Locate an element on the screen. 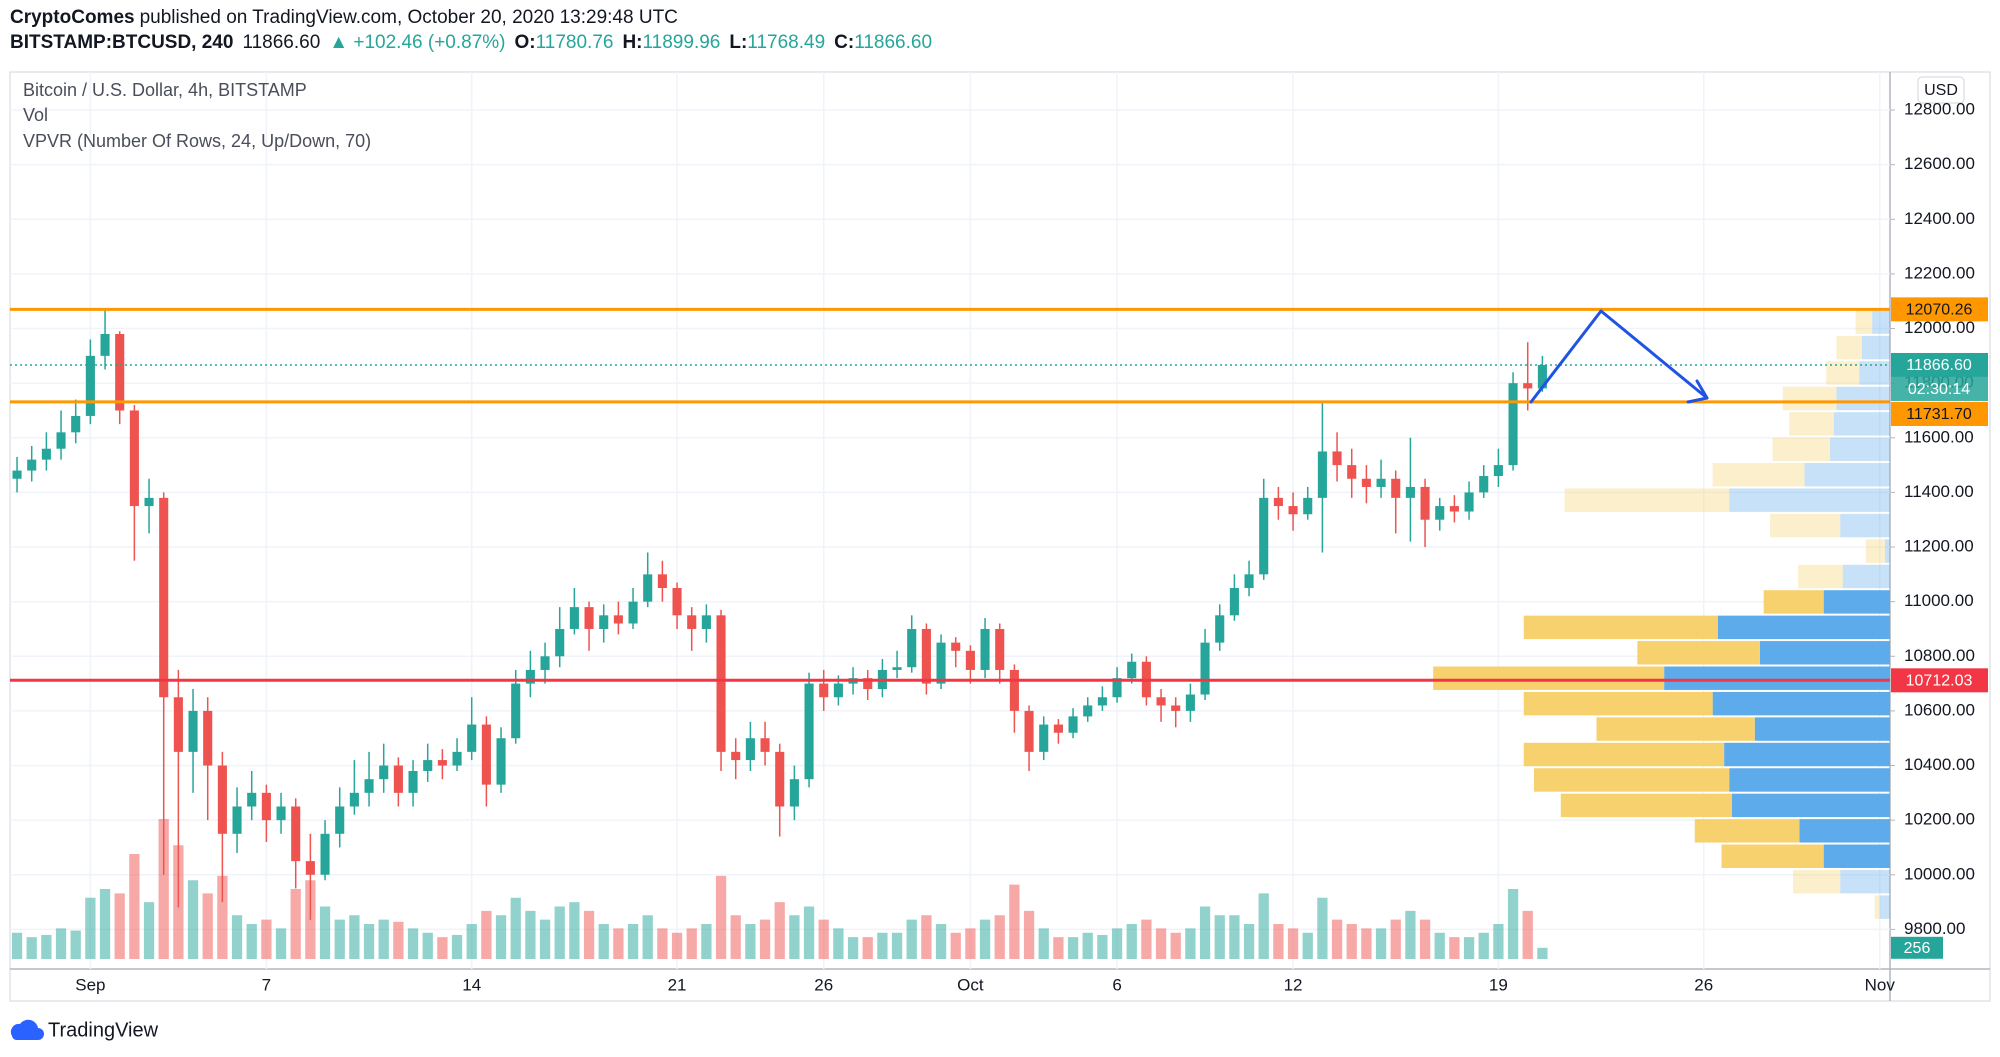 The width and height of the screenshot is (2000, 1057). brand-logo: TradingView is located at coordinates (84, 1030).